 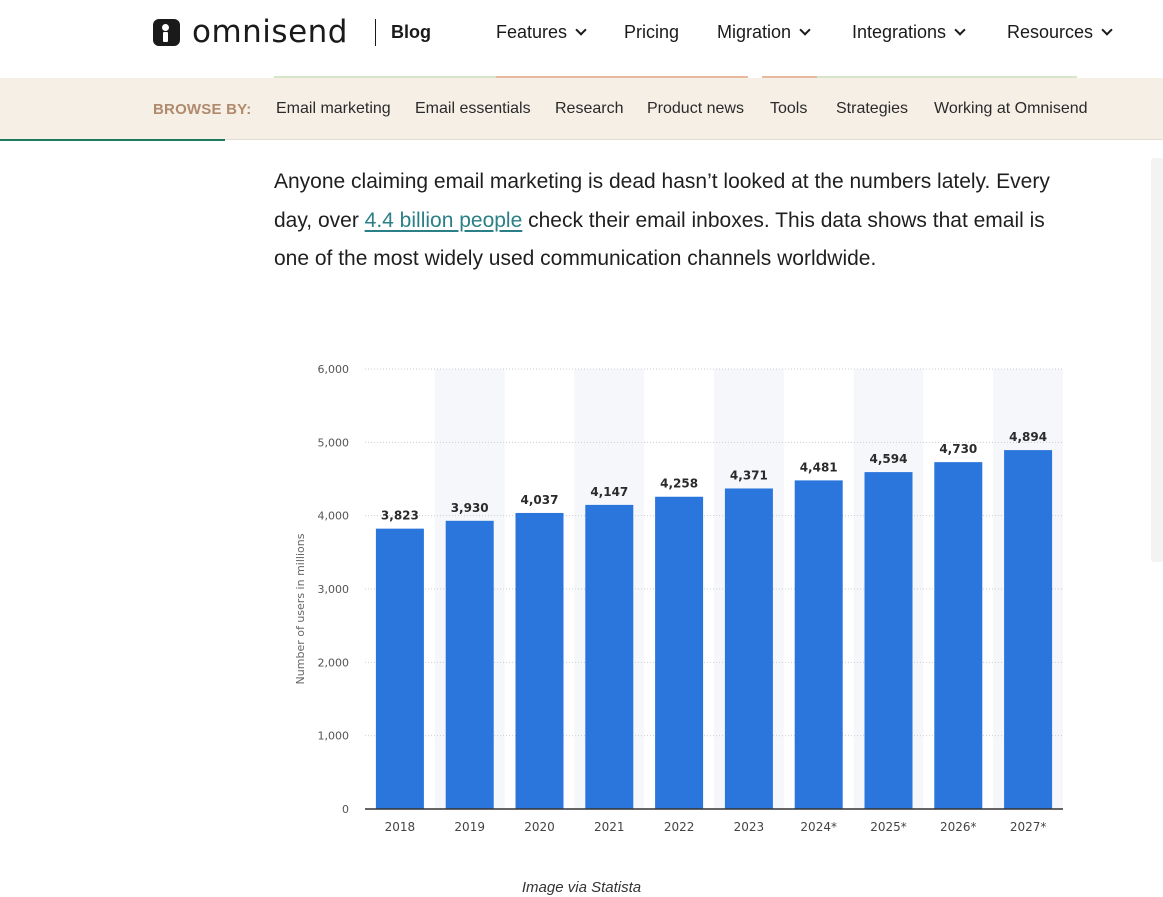 What do you see at coordinates (400, 516) in the screenshot?
I see `bar-value-label: 3,823` at bounding box center [400, 516].